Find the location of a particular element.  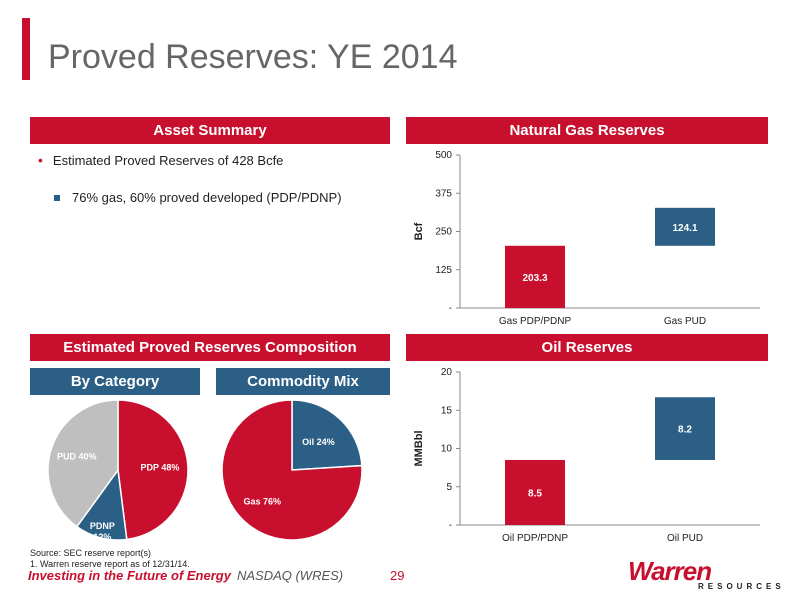

gas-y-tick-label: - is located at coordinates (450, 308).